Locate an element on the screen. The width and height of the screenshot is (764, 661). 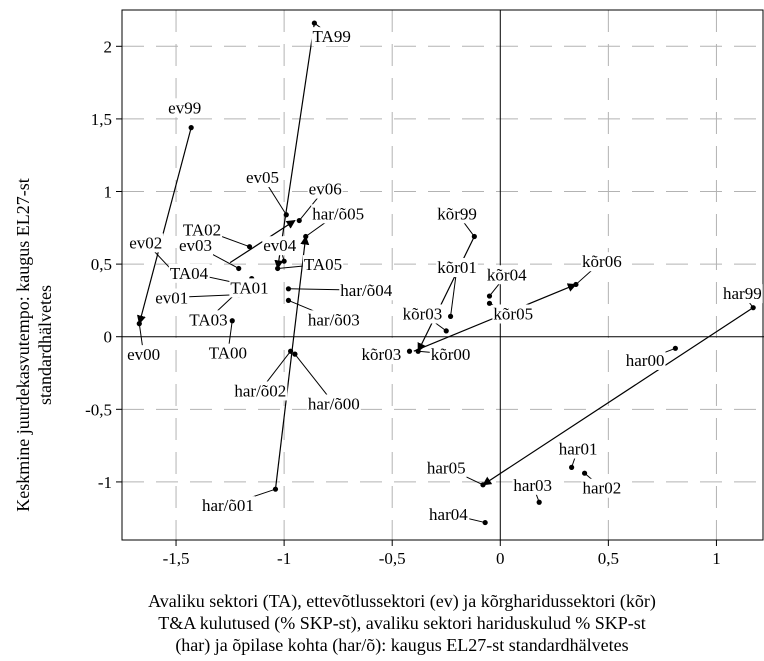
point-label: ev99 is located at coordinates (184, 107).